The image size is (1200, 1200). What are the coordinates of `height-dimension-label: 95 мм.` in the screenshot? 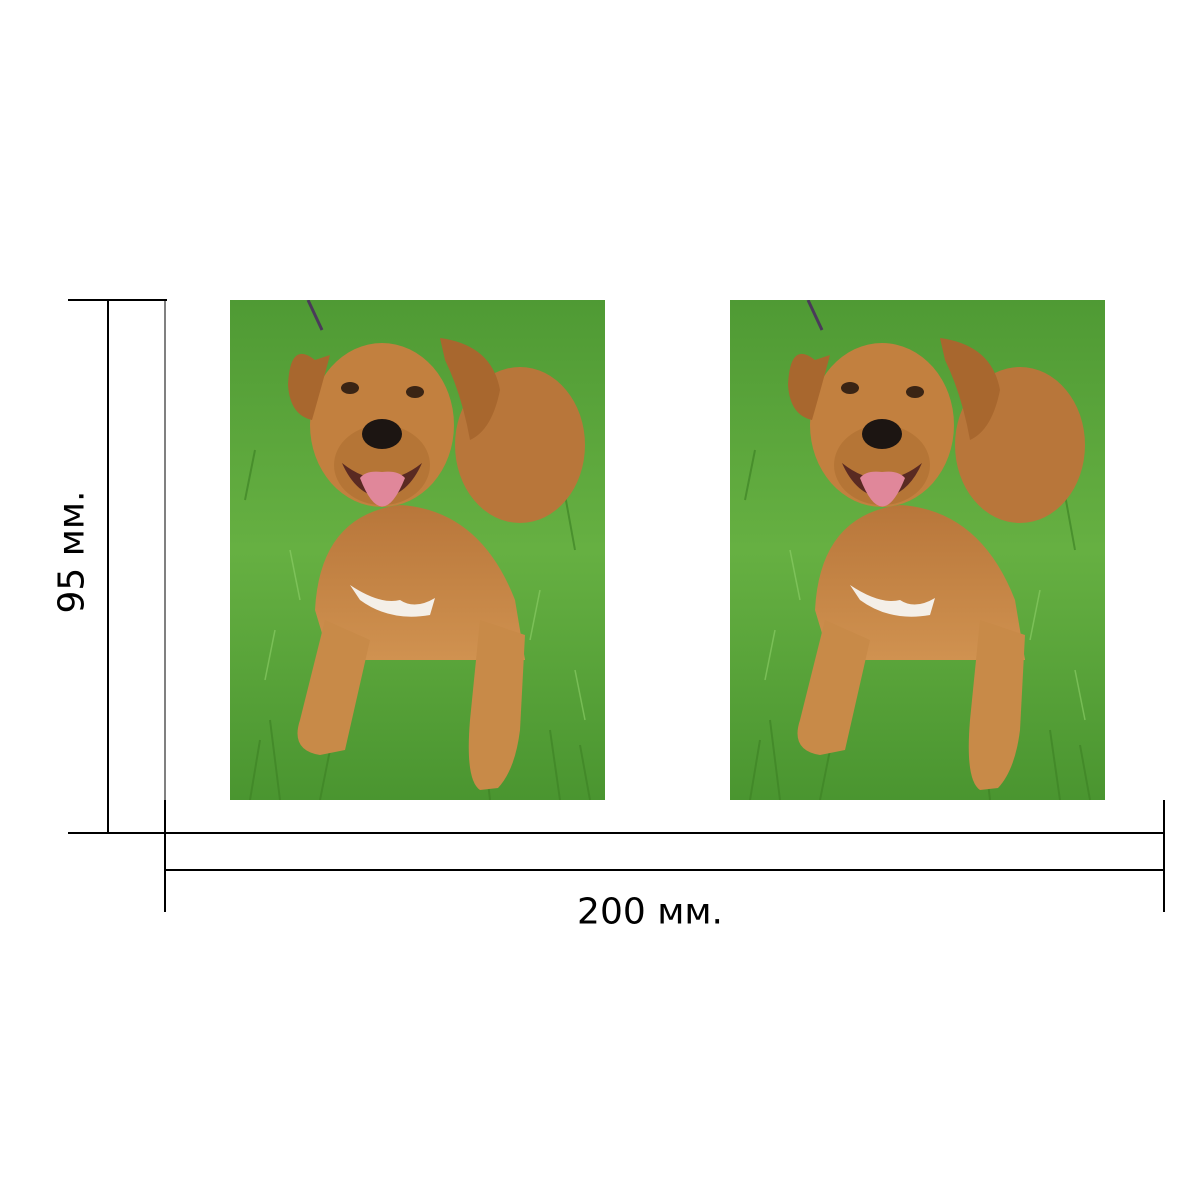 It's located at (72, 552).